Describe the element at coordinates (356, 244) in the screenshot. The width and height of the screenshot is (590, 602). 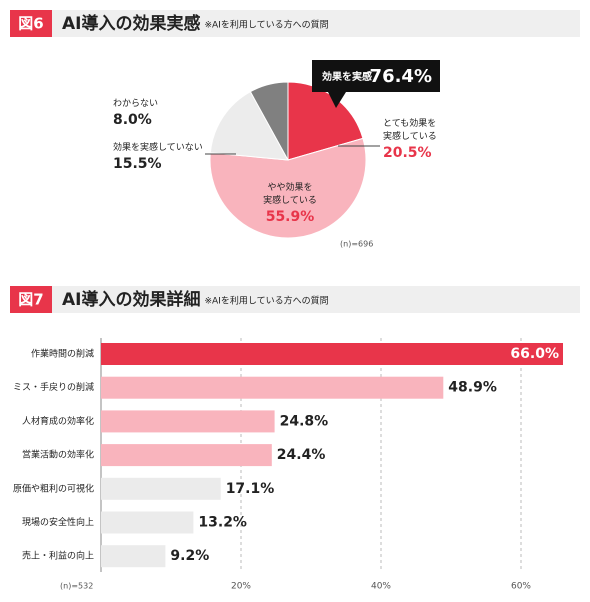
I see `note: (n)=696` at that location.